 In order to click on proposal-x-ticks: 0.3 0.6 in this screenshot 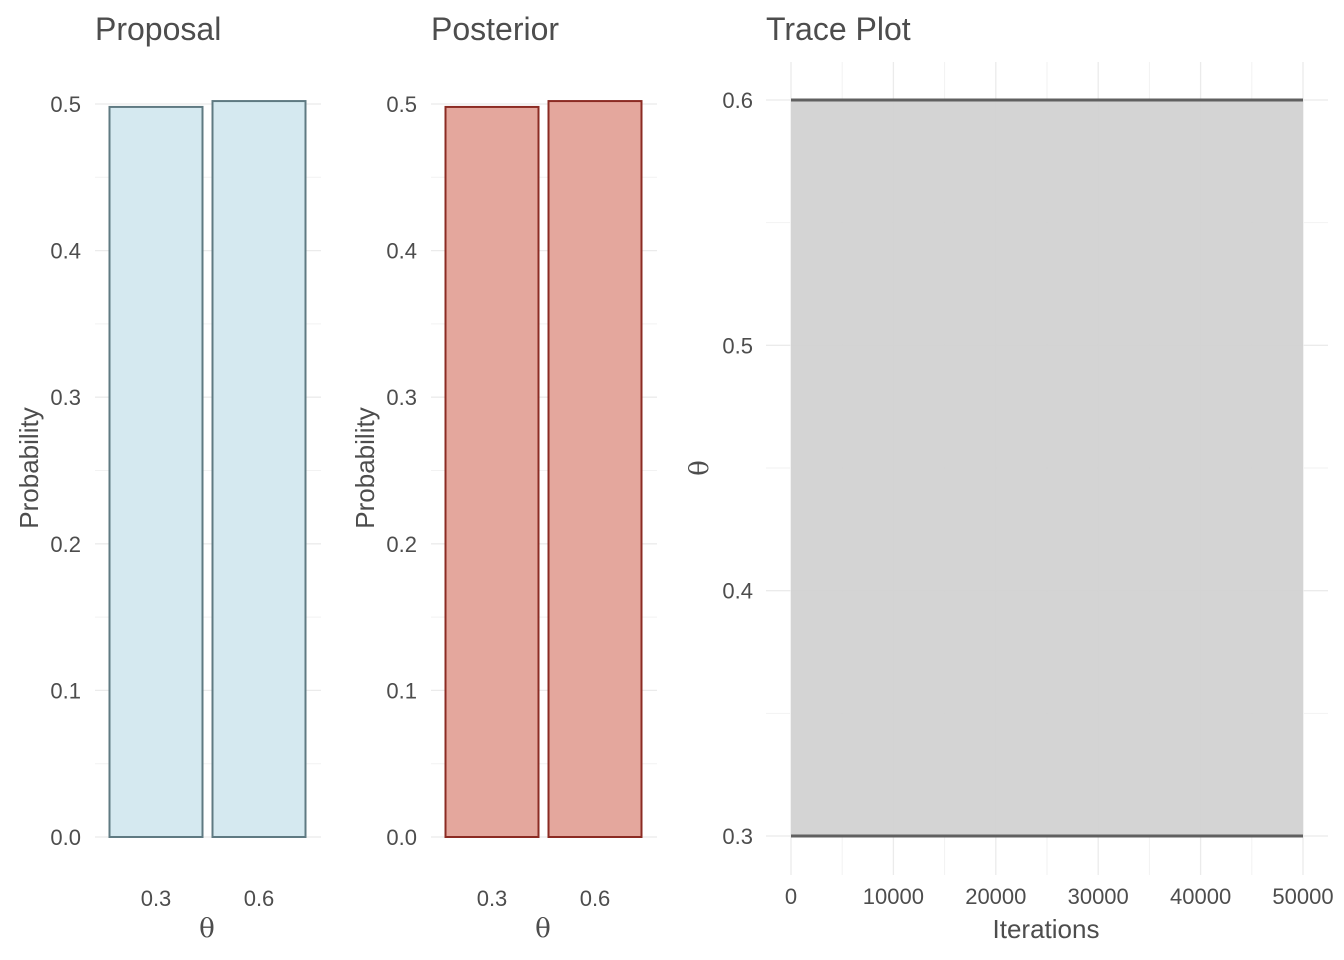, I will do `click(208, 898)`.